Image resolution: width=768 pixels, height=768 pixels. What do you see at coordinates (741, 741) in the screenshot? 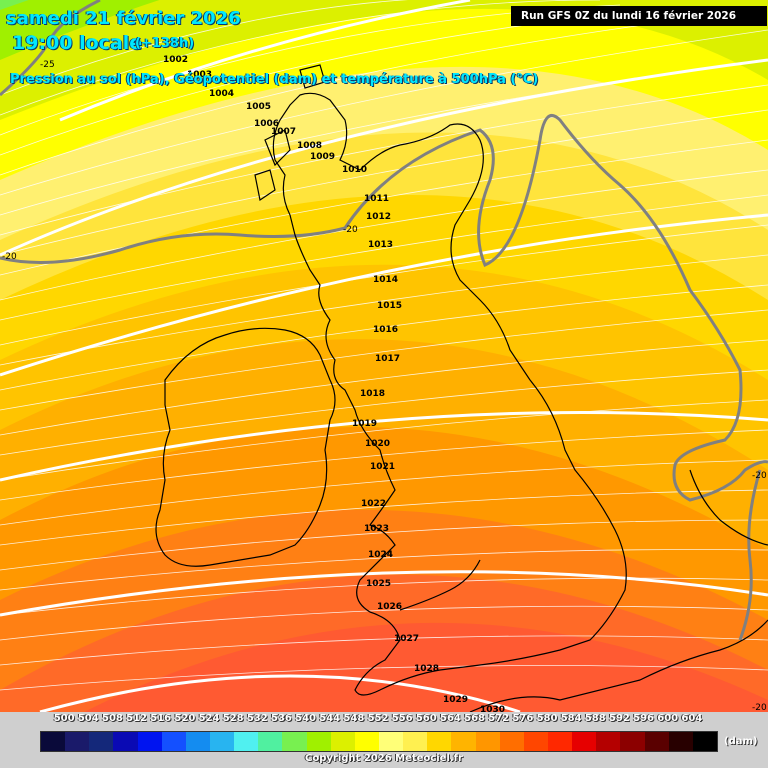
I see `legend-unit: (dam)` at bounding box center [741, 741].